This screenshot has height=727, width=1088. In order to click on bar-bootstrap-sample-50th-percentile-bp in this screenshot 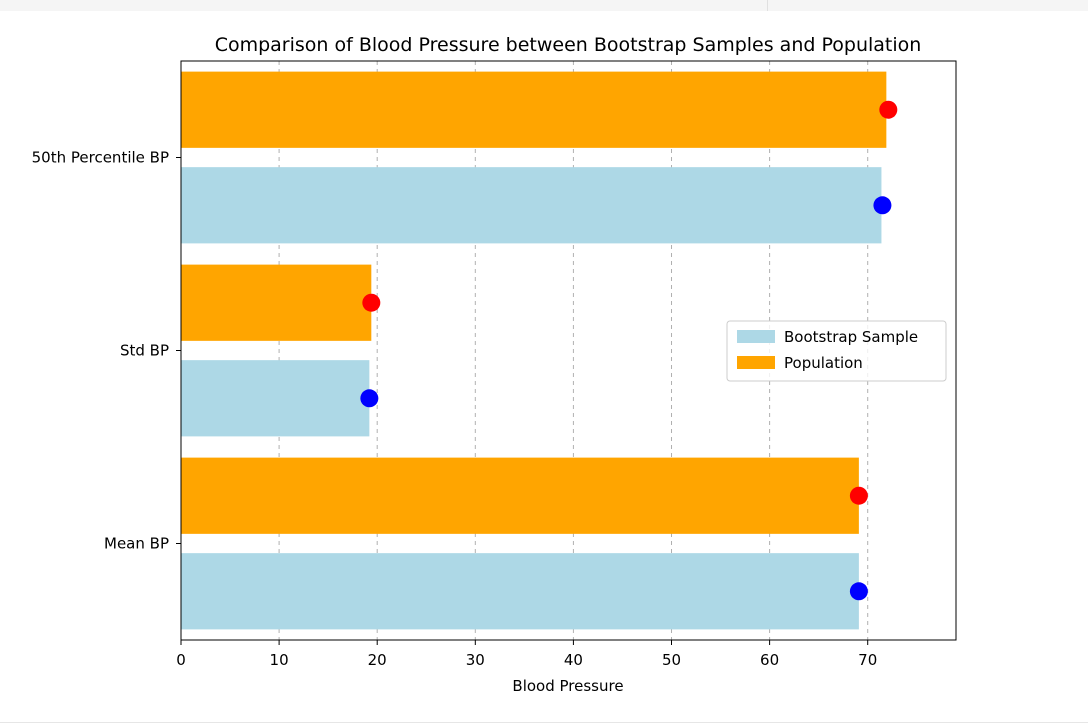, I will do `click(531, 205)`.